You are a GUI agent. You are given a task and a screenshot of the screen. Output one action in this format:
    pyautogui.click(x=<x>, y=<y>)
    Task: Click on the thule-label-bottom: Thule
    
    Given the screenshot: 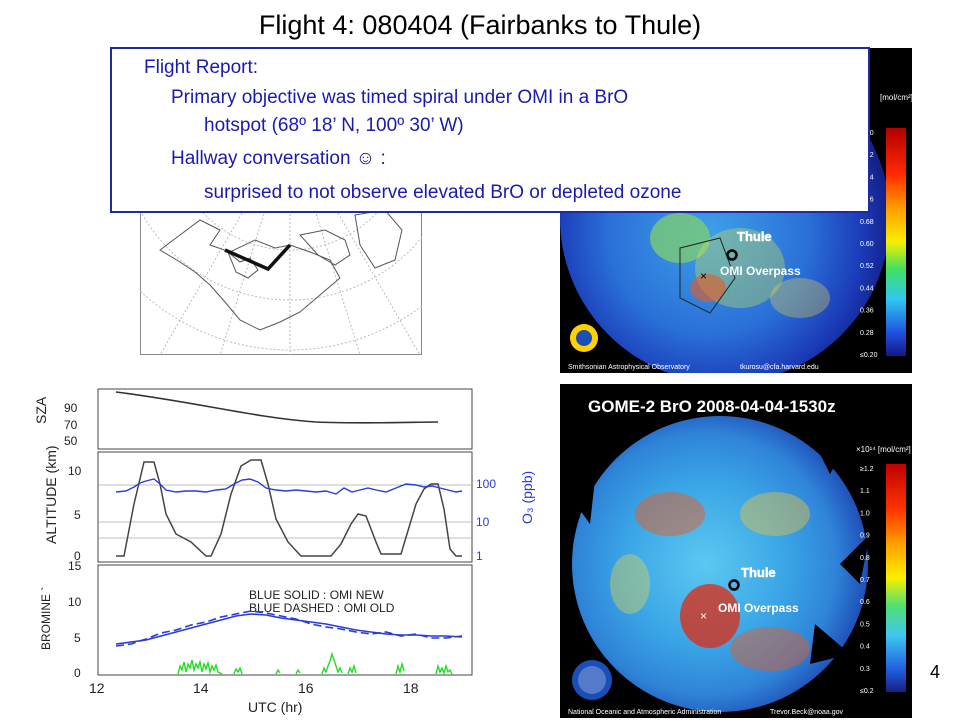 What is the action you would take?
    pyautogui.click(x=758, y=572)
    